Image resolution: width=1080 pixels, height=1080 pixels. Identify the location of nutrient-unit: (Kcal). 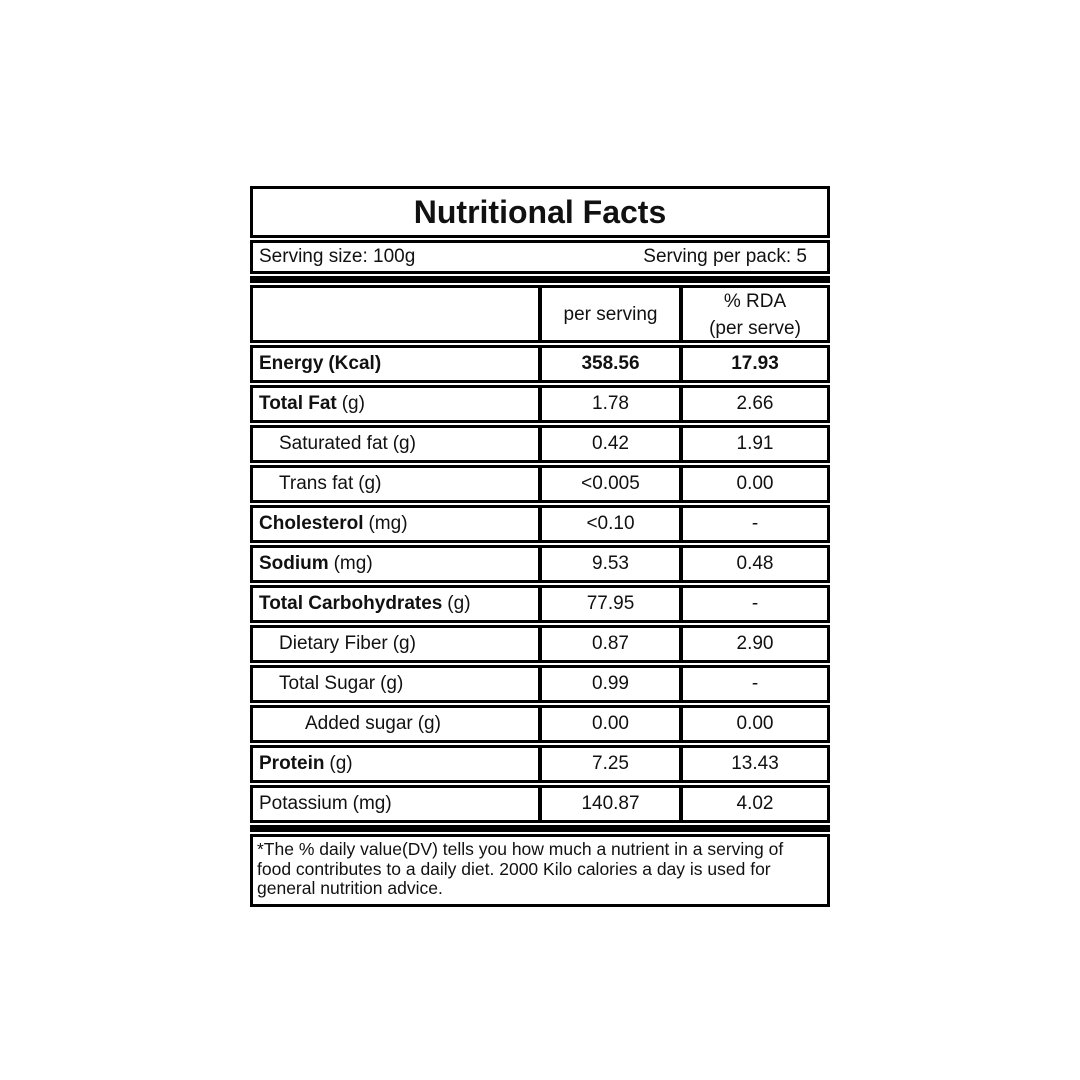
(355, 363).